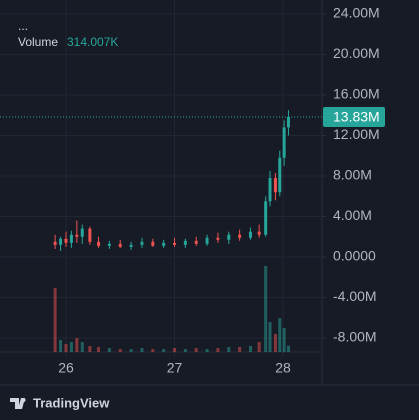  What do you see at coordinates (356, 134) in the screenshot?
I see `y-tick-label: 12.00M` at bounding box center [356, 134].